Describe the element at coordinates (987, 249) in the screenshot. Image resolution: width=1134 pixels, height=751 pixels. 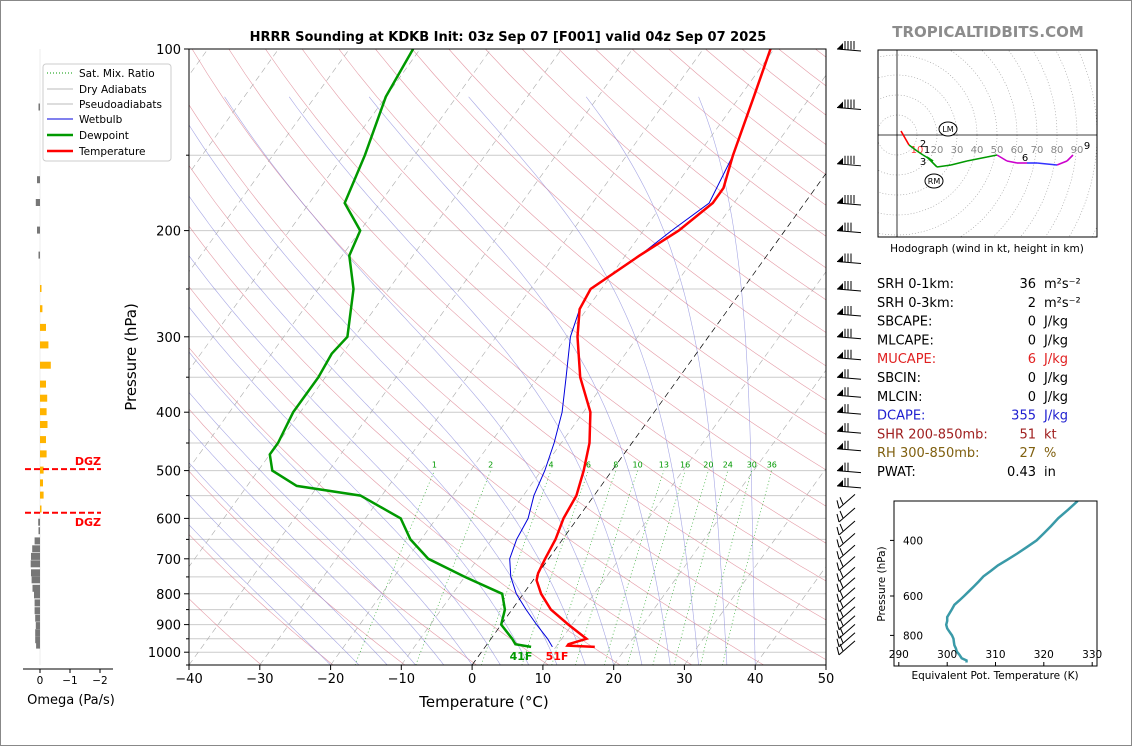
I see `hodograph-caption: Hodograph (wind in kt, height in km)` at that location.